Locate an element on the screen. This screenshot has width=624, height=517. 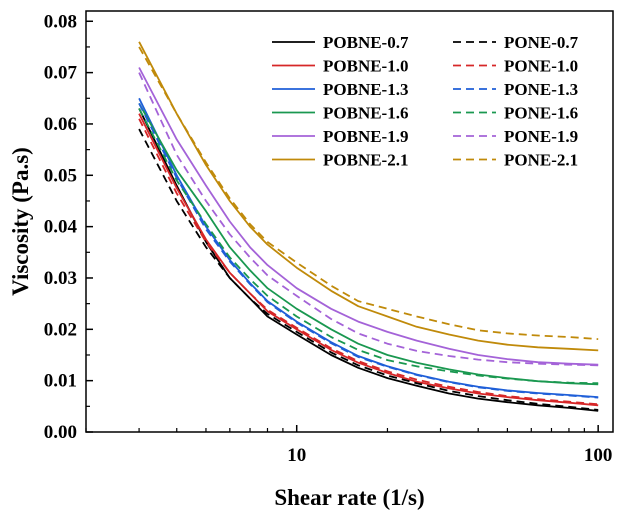
legend-label: POBNE-0.7 is located at coordinates (366, 42).